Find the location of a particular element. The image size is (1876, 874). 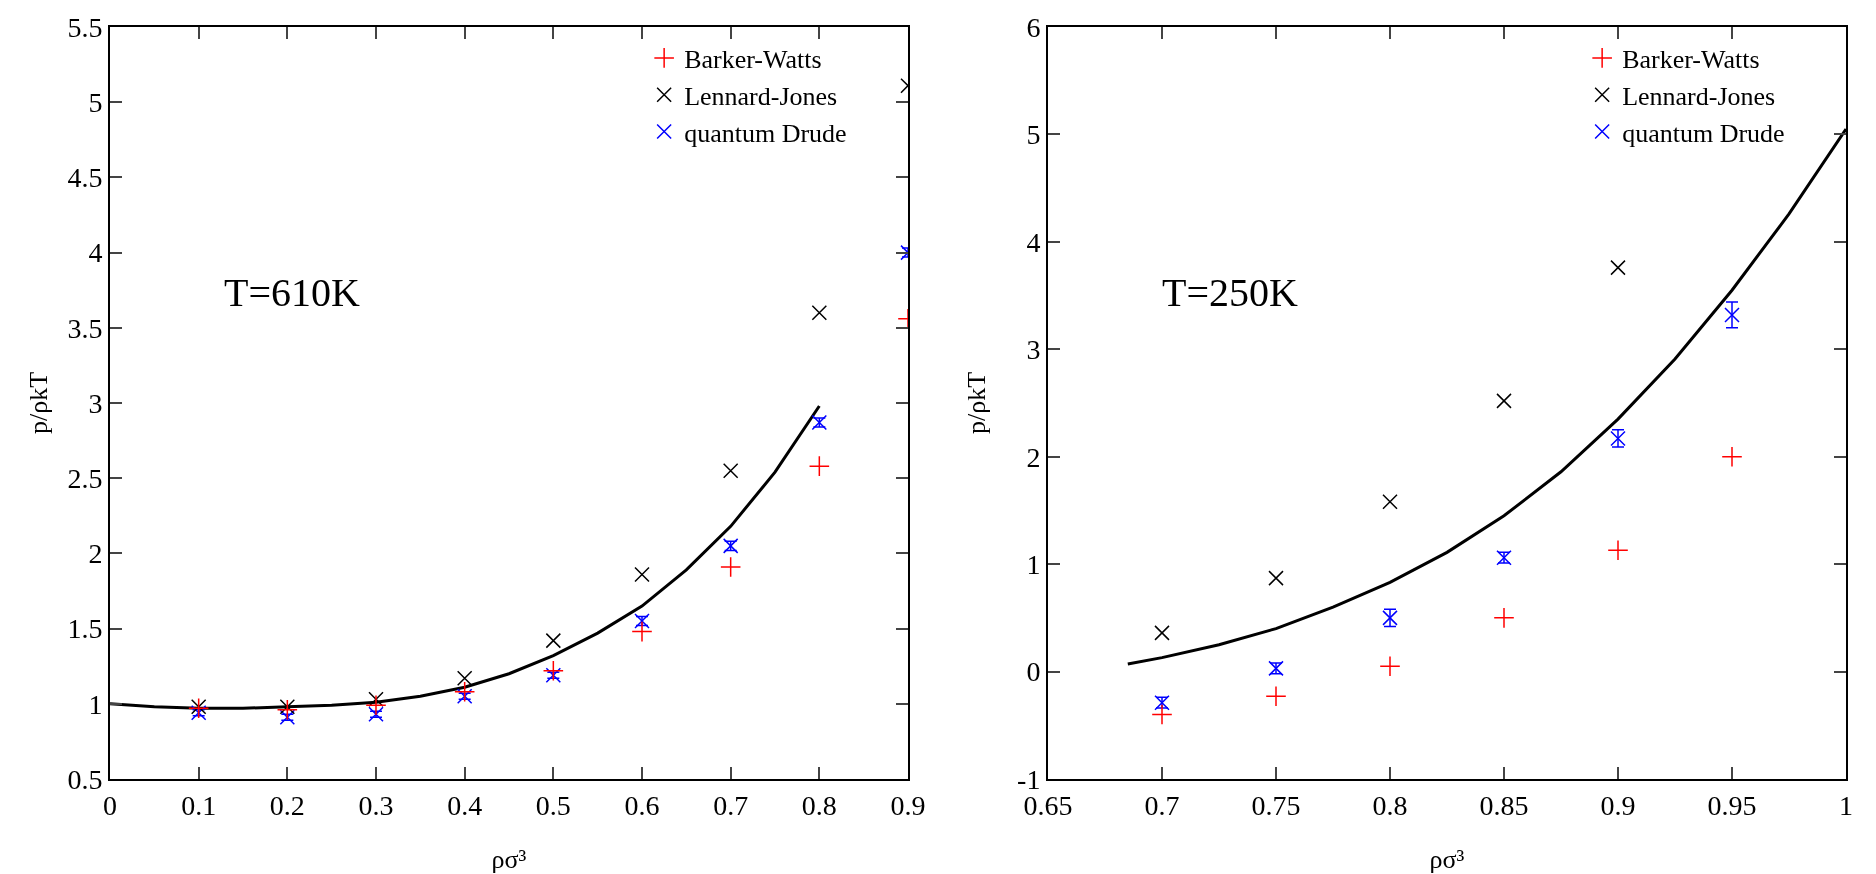

x-tick-label: 0.2 is located at coordinates (287, 805).